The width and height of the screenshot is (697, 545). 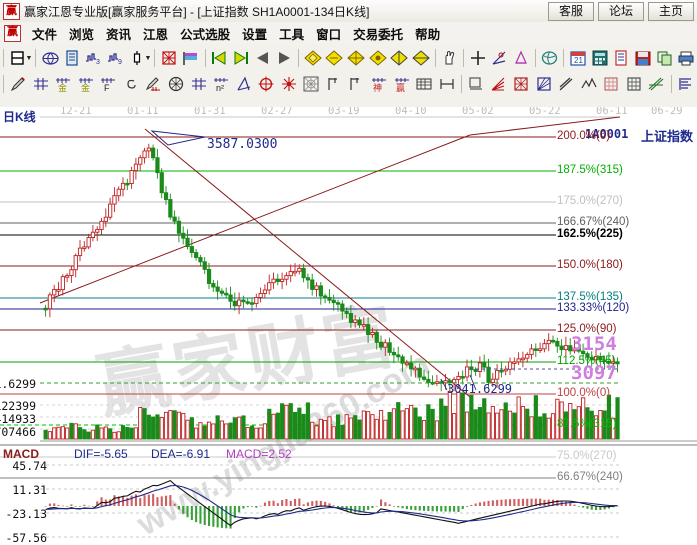 I want to click on fan-tool-icon, so click(x=521, y=58).